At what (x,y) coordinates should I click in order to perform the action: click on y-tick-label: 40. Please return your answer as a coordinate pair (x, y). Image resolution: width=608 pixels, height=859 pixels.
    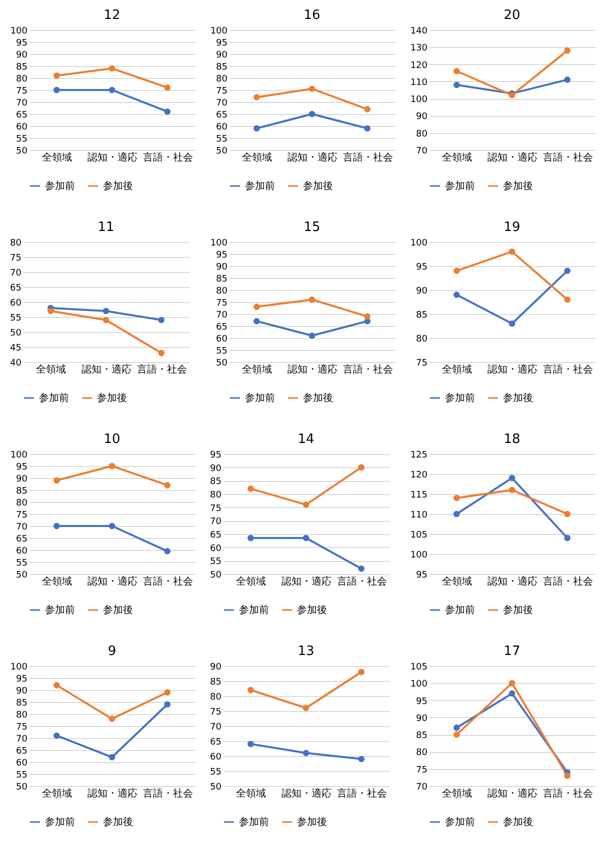
    Looking at the image, I should click on (16, 363).